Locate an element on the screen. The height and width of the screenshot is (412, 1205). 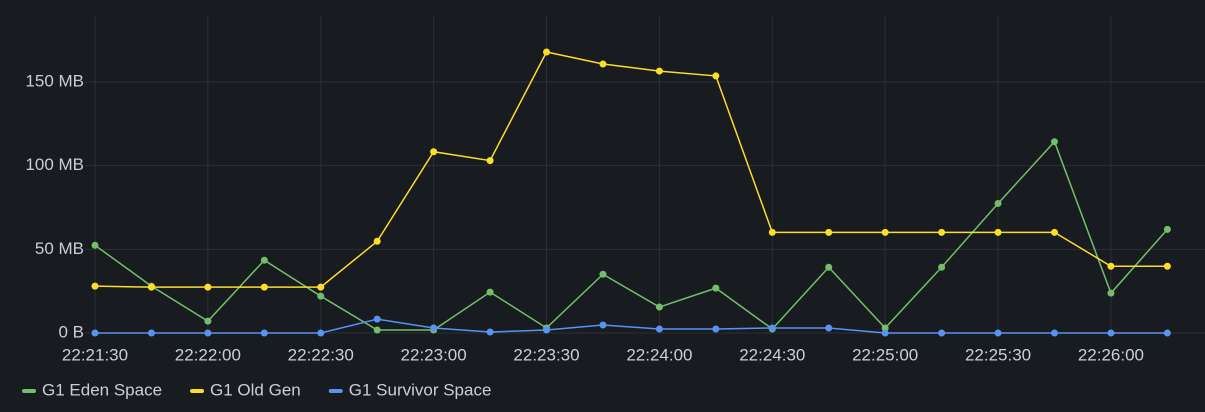
x-tick-label: 22:26:00 is located at coordinates (1111, 354).